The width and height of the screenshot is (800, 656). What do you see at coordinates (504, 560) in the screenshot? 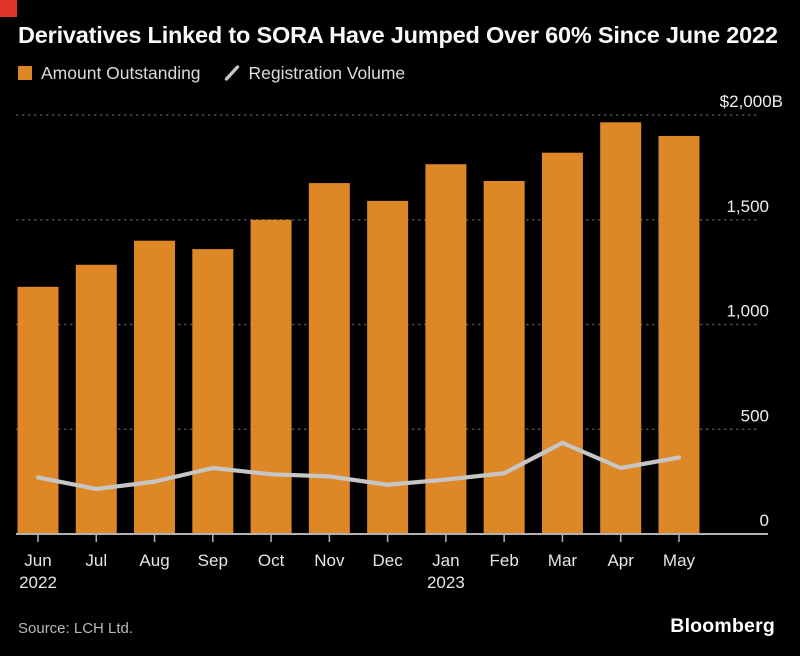
I see `x-axis-label: Feb` at bounding box center [504, 560].